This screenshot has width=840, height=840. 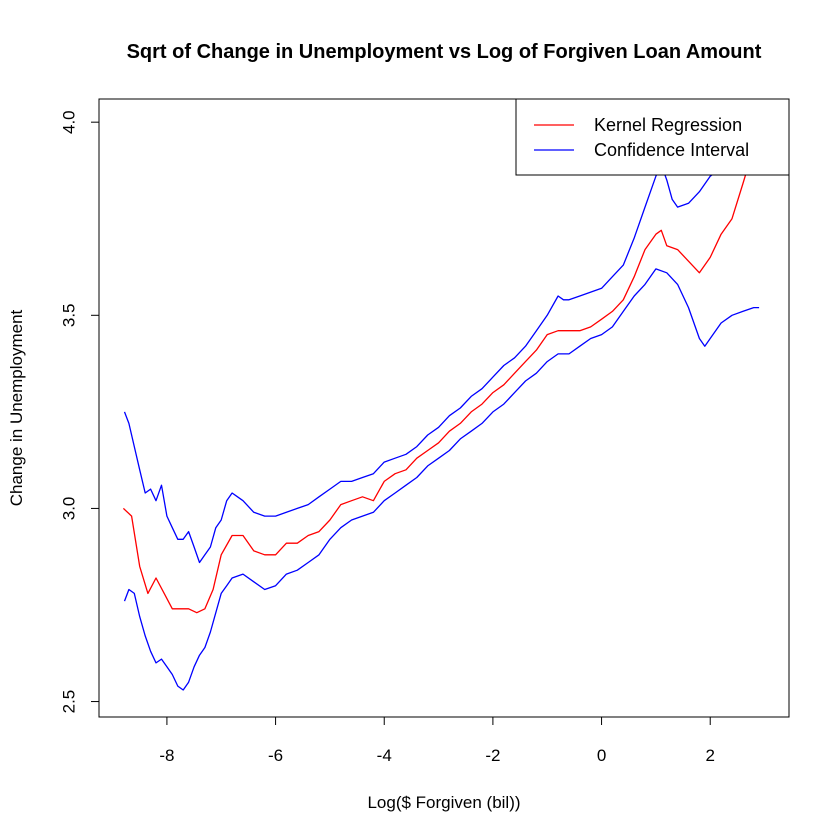 I want to click on y-tick-label: 3.5, so click(x=69, y=315).